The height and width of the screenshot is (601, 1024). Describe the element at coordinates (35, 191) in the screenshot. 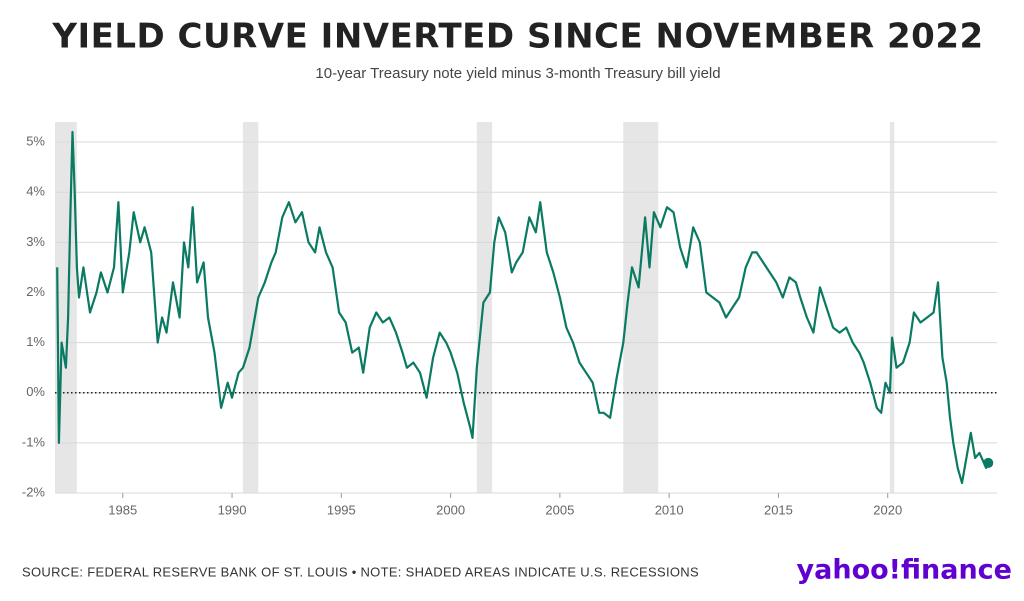

I see `y-tick-label: 4%` at that location.